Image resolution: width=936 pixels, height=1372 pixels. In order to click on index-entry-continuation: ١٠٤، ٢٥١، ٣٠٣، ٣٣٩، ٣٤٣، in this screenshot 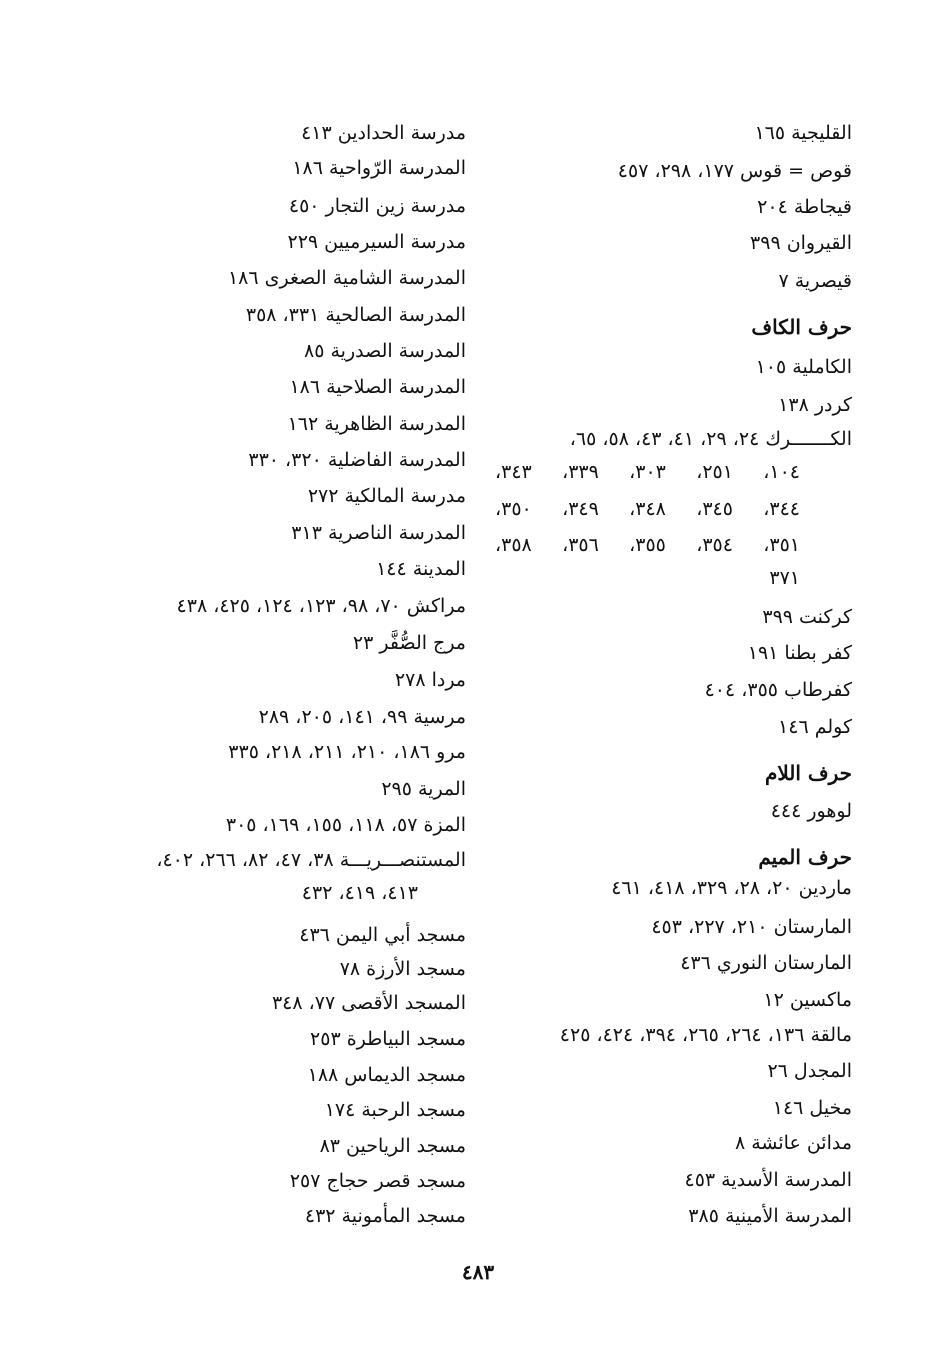, I will do `click(648, 472)`.